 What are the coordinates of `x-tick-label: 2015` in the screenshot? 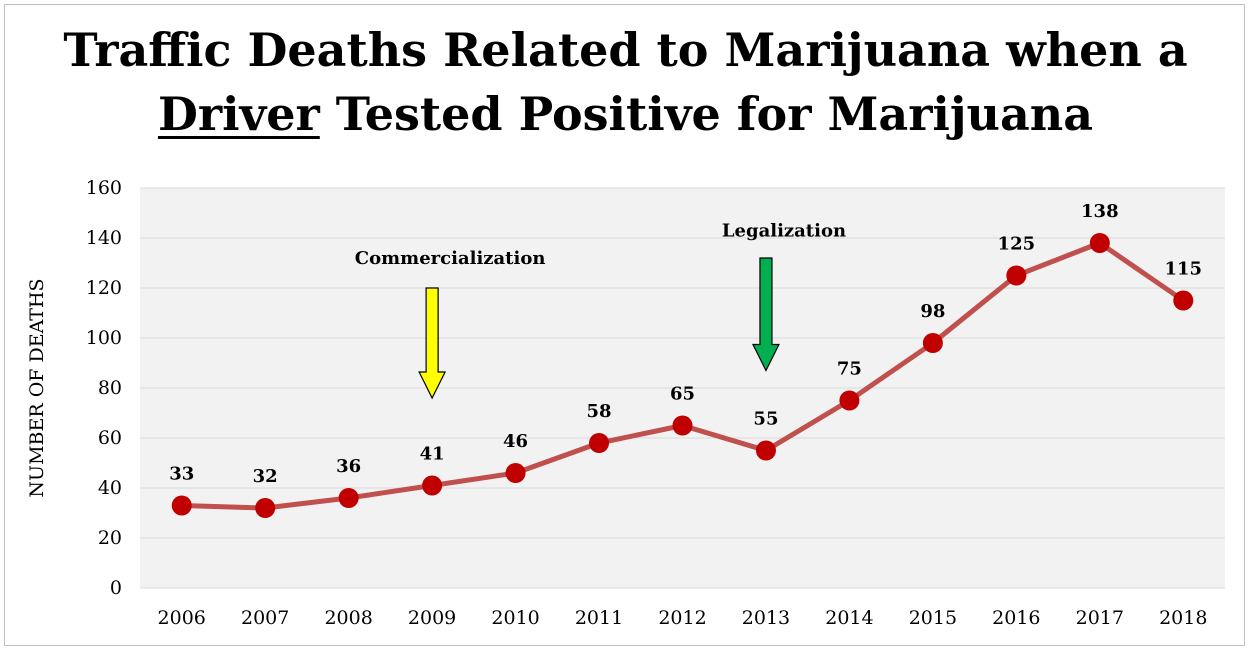 It's located at (933, 618).